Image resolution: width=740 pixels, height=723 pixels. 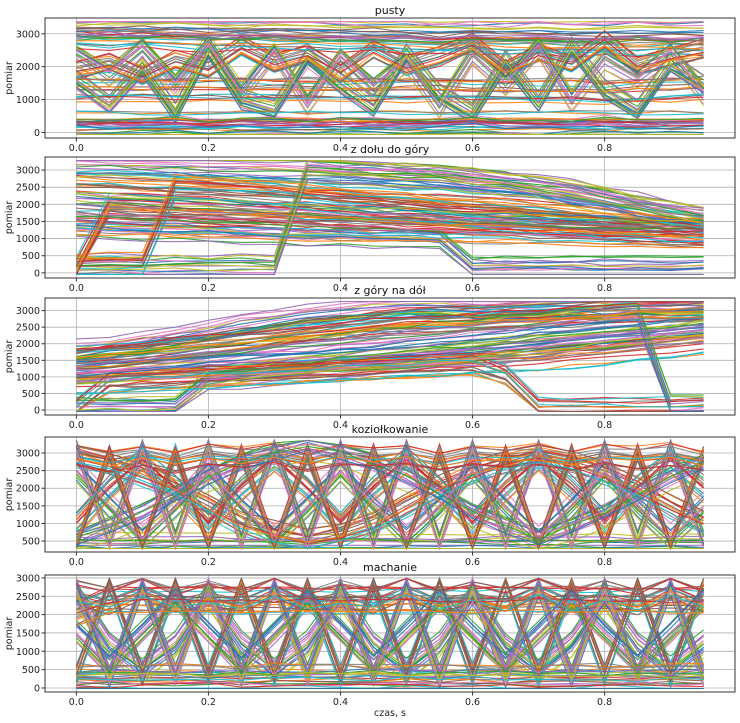 I want to click on x-tick-label: 0.2, so click(x=208, y=425).